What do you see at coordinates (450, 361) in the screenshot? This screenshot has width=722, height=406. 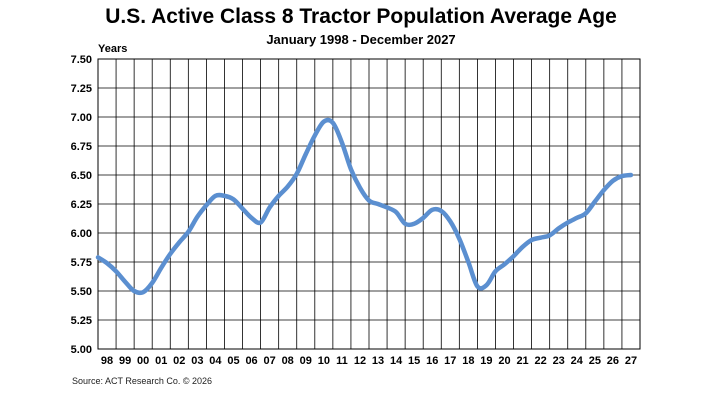 I see `x-tick-label: 17` at bounding box center [450, 361].